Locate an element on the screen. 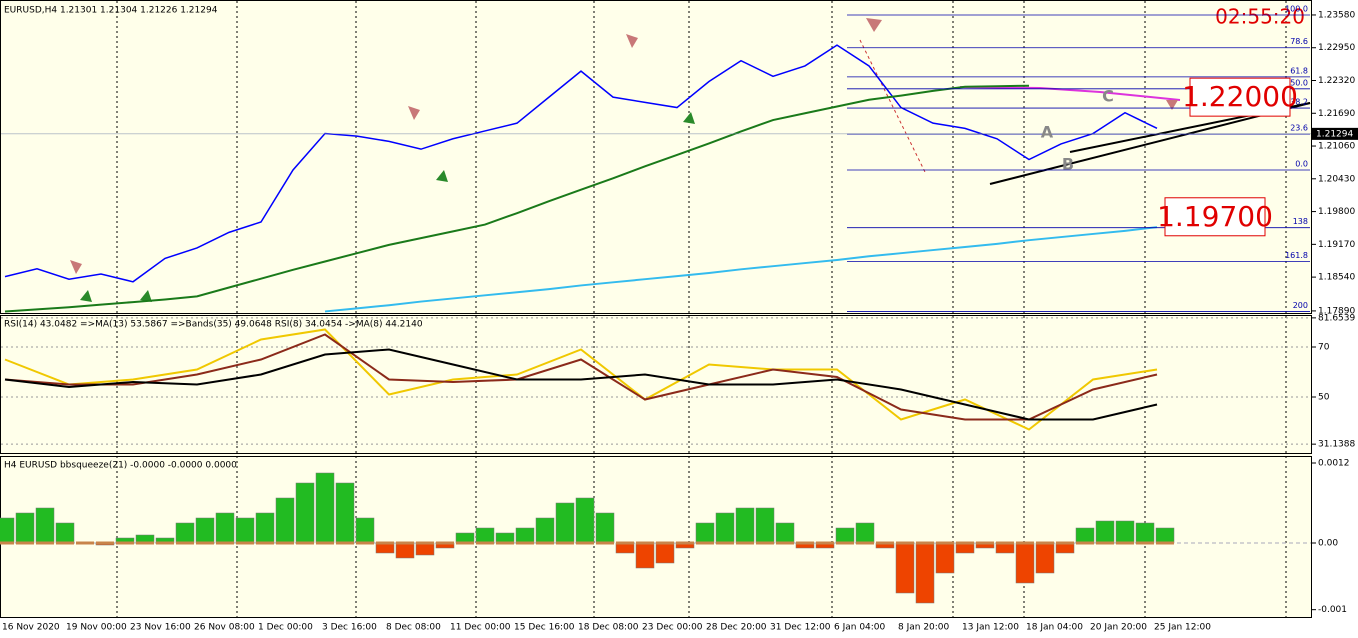  y-tick-label: 1.22320 is located at coordinates (1336, 81).